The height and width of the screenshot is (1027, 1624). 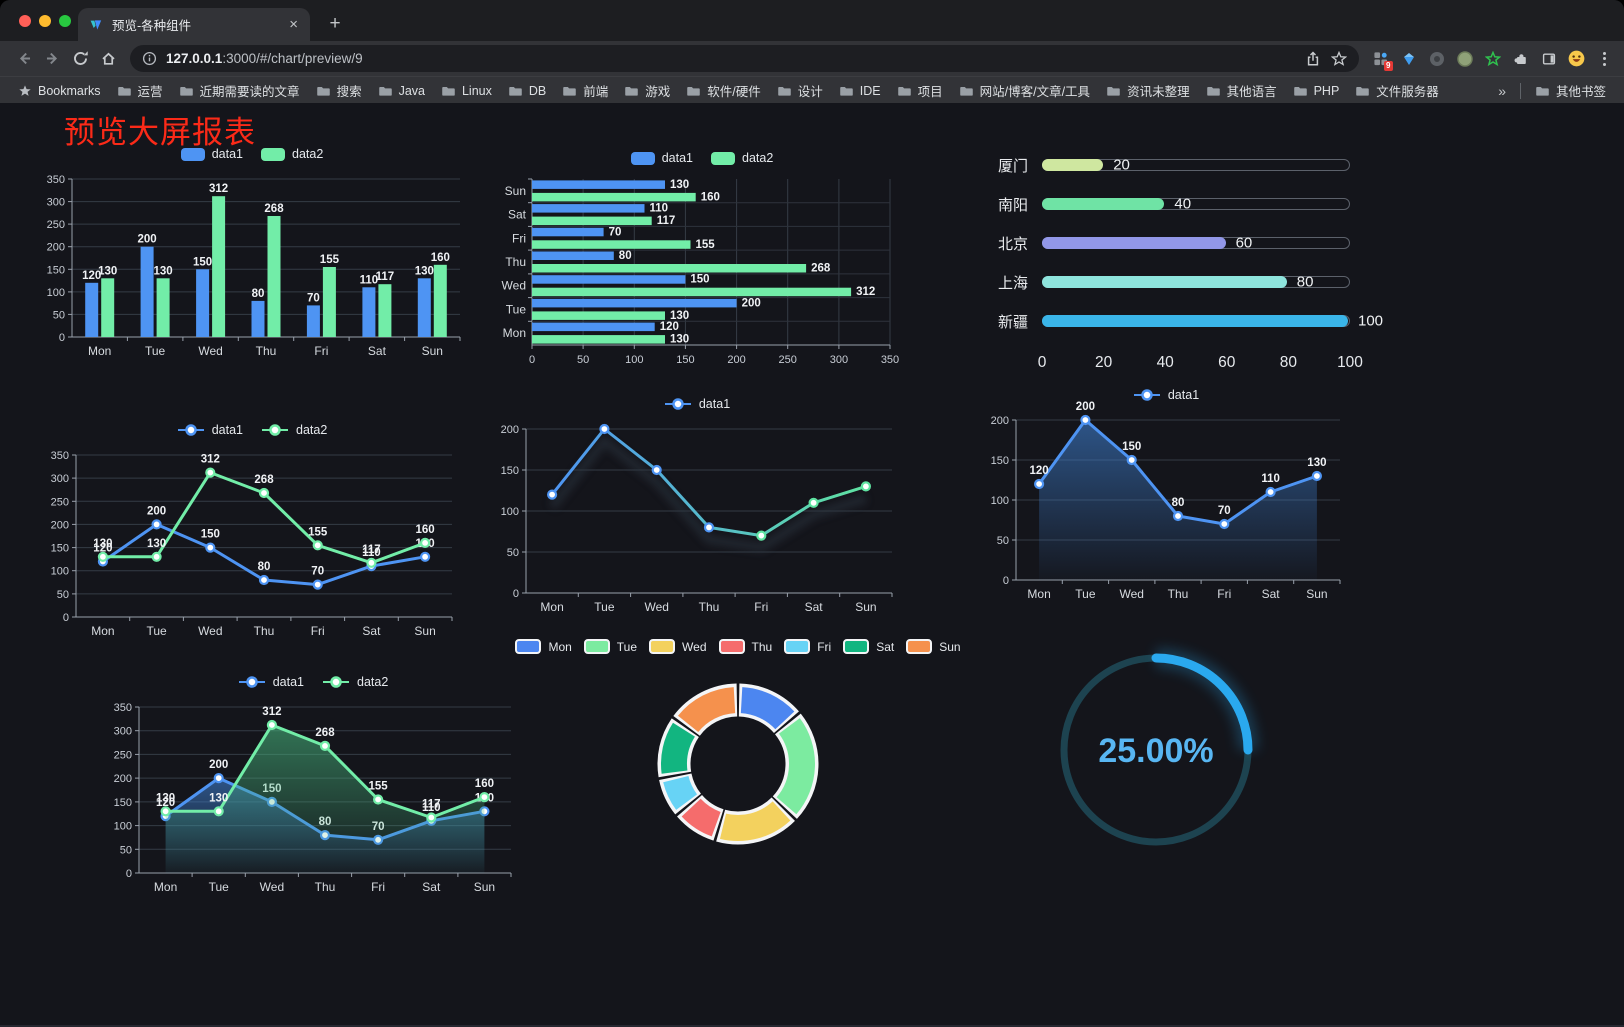 What do you see at coordinates (933, 646) in the screenshot?
I see `legend-item: Sun` at bounding box center [933, 646].